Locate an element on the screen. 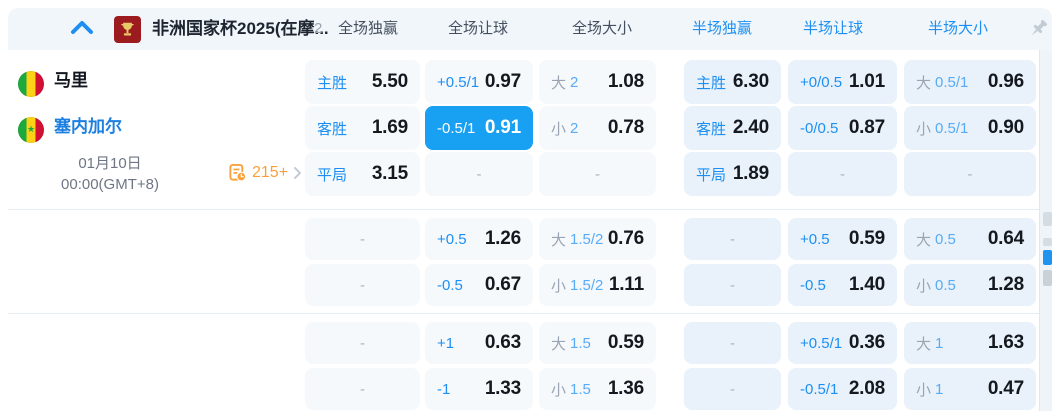 The width and height of the screenshot is (1052, 411). odds-value: 0.87 is located at coordinates (866, 127).